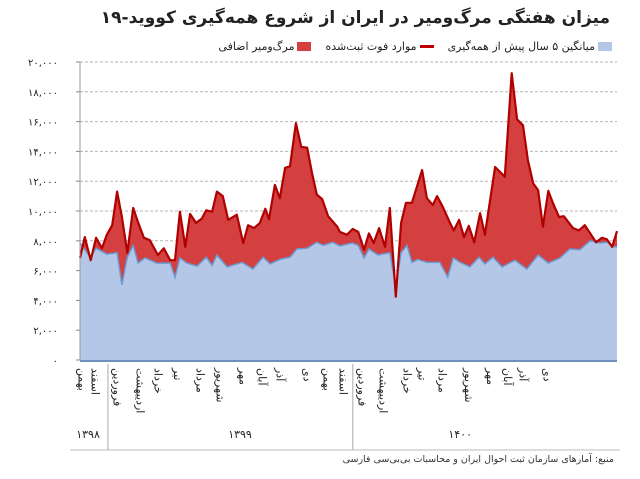  What do you see at coordinates (256, 46) in the screenshot?
I see `legend-label-excess: مرگ‌ومیر اضافی` at bounding box center [256, 46].